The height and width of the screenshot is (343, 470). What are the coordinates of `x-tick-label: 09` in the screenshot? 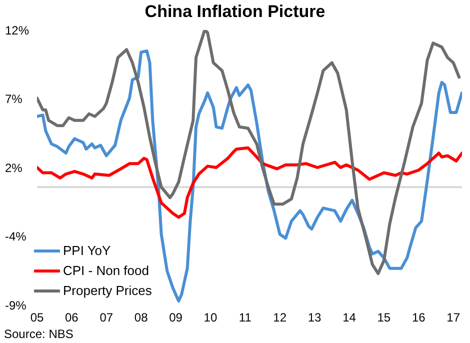 It's located at (176, 317).